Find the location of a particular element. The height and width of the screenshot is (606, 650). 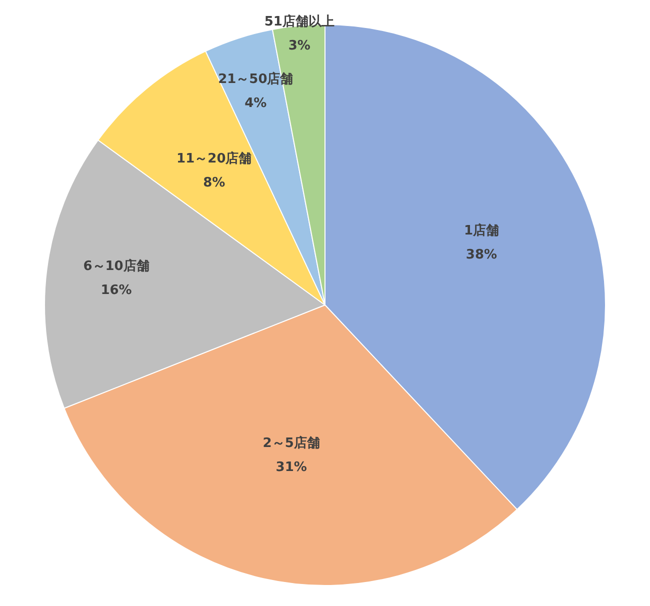

slice-label: 1店舗 is located at coordinates (482, 230).